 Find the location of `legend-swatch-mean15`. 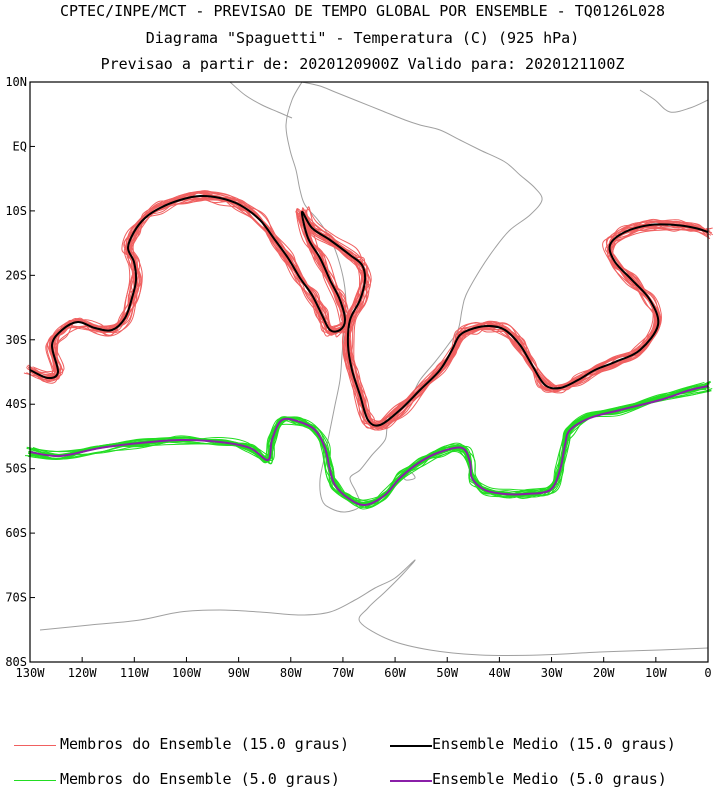

legend-swatch-mean15 is located at coordinates (411, 746).